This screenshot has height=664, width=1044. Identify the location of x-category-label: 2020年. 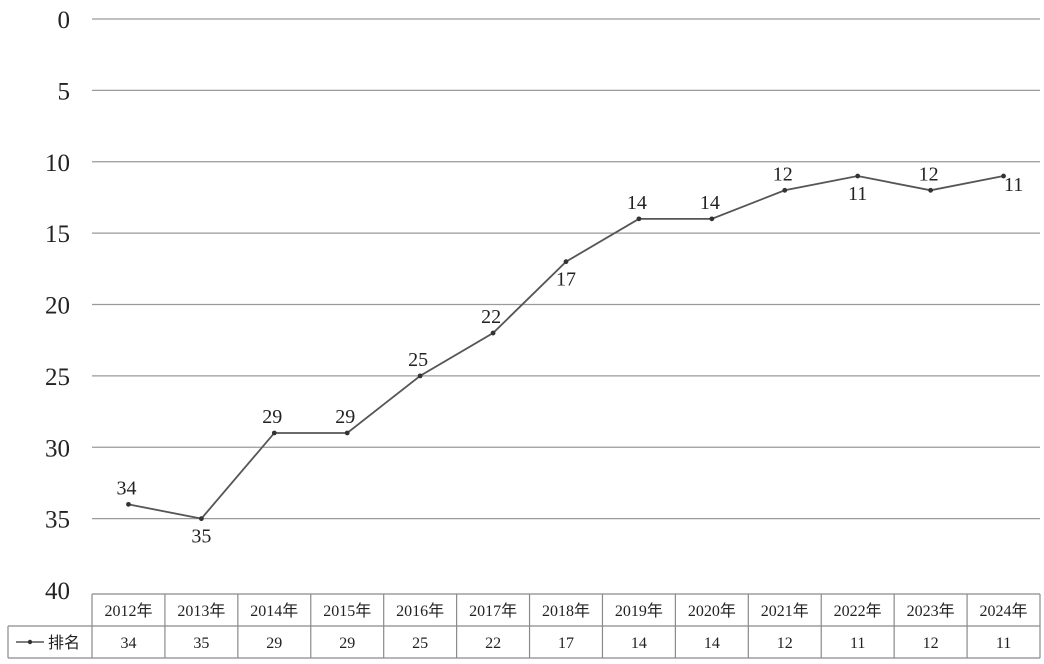
(712, 611).